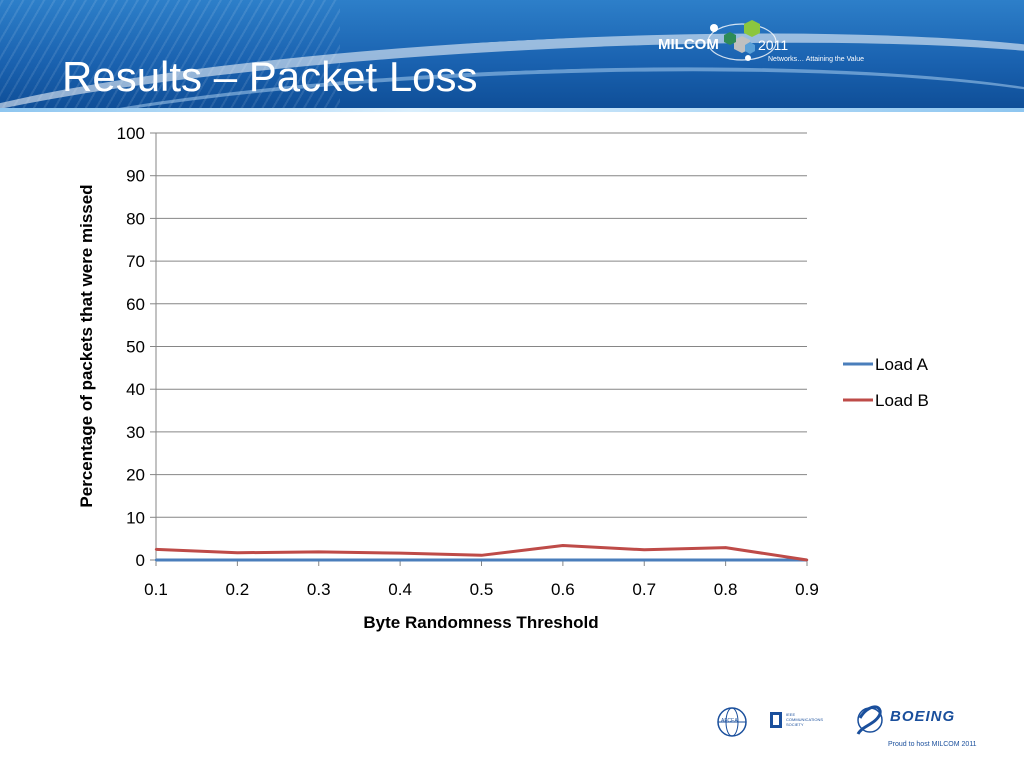  Describe the element at coordinates (773, 45) in the screenshot. I see `milcom-year: 2011` at that location.